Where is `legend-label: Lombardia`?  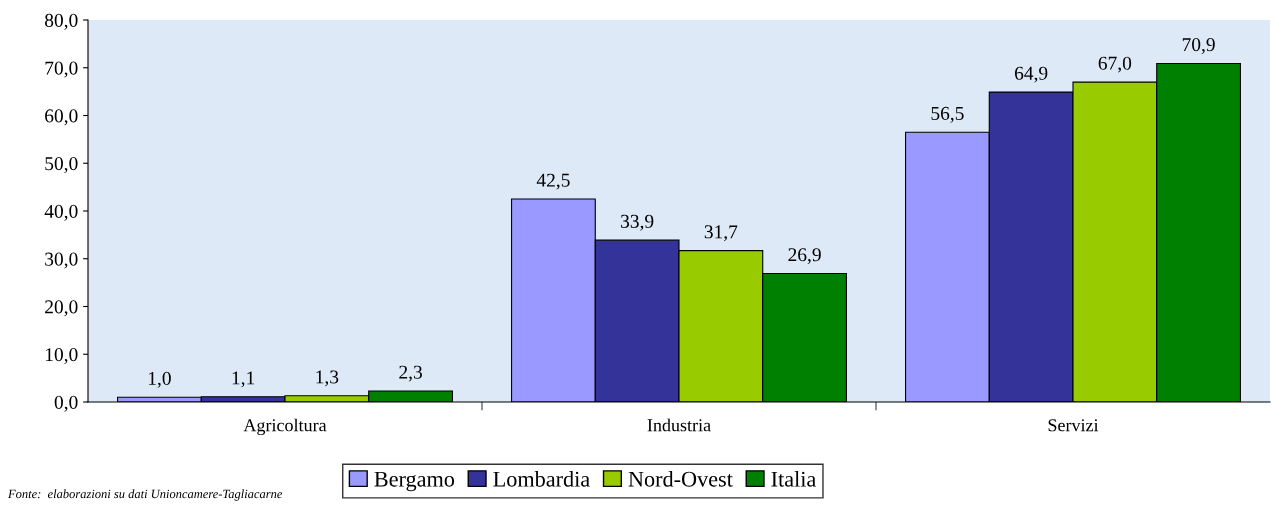 legend-label: Lombardia is located at coordinates (541, 479).